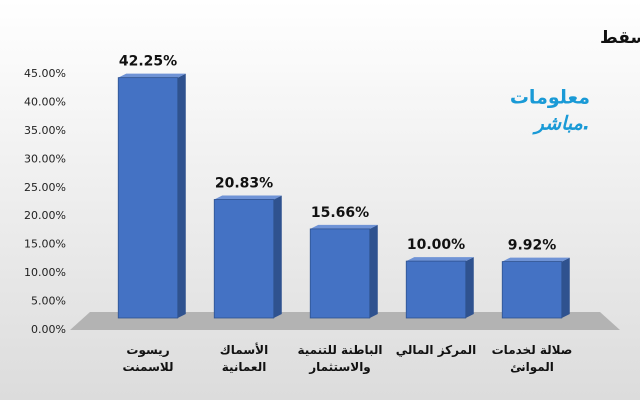 The image size is (640, 400). What do you see at coordinates (340, 358) in the screenshot?
I see `x-tick-label: الباطنة للتنمية والاستثمار` at bounding box center [340, 358].